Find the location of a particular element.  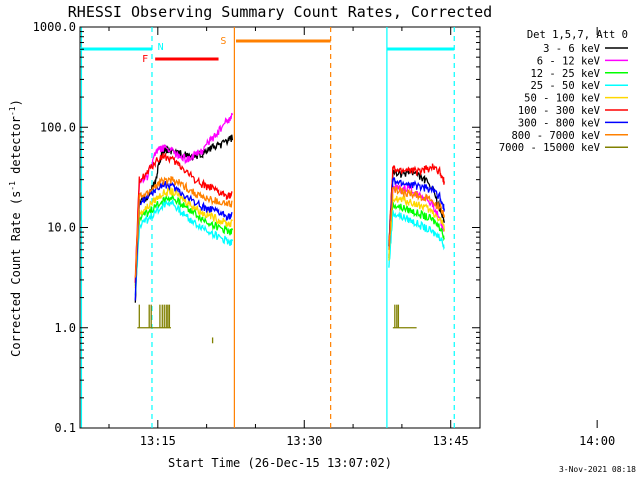

legend-label: 6 - 12 keV is located at coordinates (569, 61).